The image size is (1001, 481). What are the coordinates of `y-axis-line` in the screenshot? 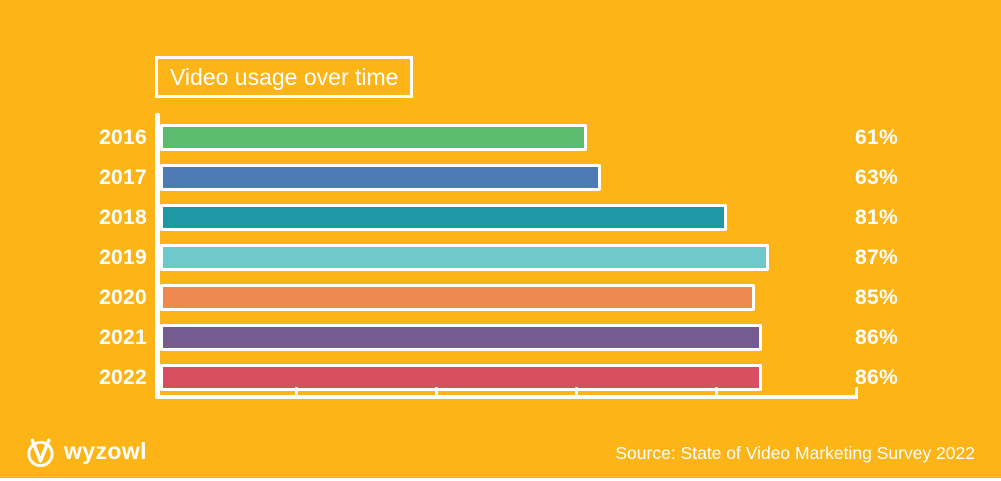 It's located at (157, 256).